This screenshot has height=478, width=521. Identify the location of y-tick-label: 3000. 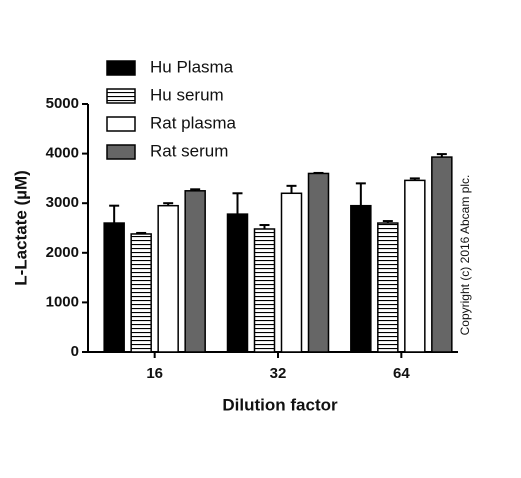
(62, 202).